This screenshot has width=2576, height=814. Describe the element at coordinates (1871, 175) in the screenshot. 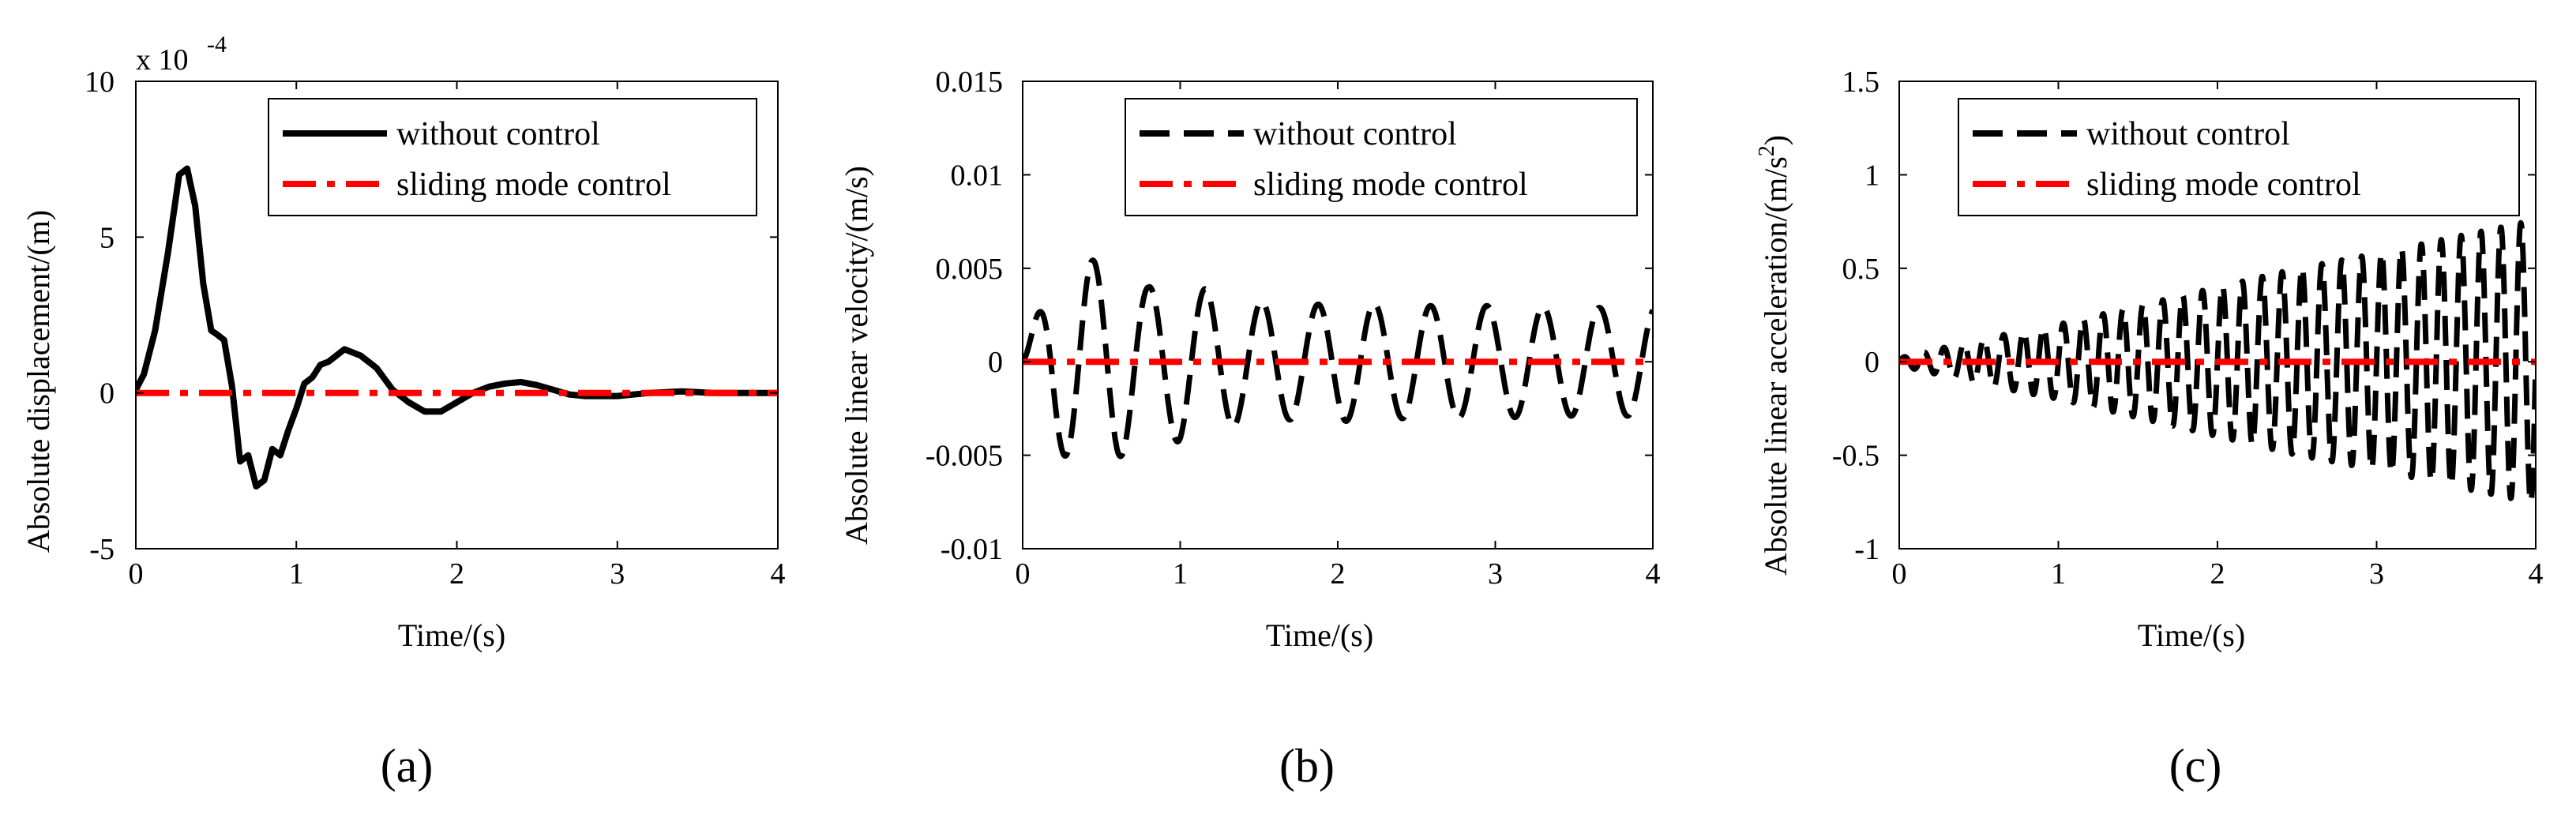

I see `y-tick-label: 1` at that location.